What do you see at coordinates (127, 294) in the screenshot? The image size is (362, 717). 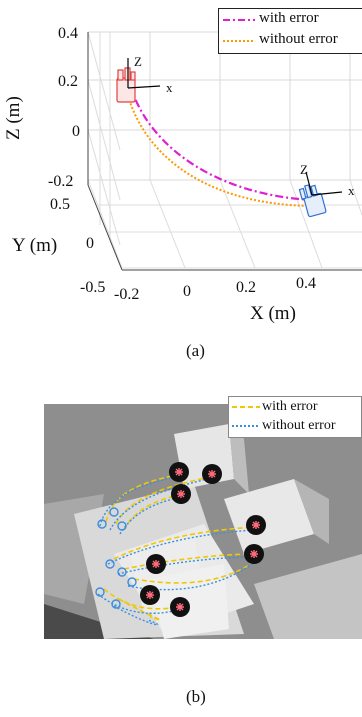 I see `x-tick: -0.2` at bounding box center [127, 294].